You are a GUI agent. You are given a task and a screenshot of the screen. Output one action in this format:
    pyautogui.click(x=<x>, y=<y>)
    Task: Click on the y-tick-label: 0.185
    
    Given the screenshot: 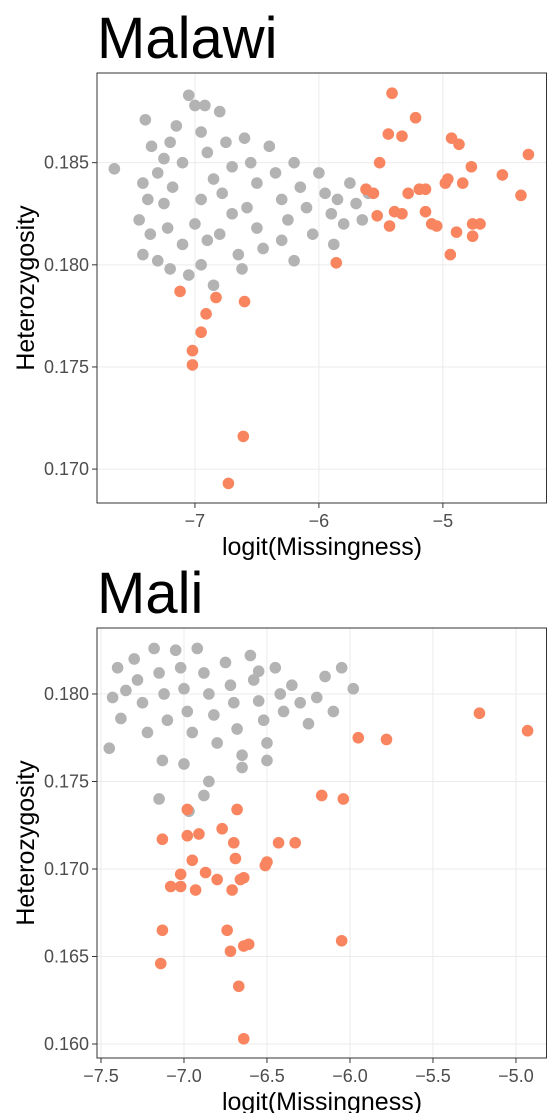 What is the action you would take?
    pyautogui.click(x=66, y=163)
    